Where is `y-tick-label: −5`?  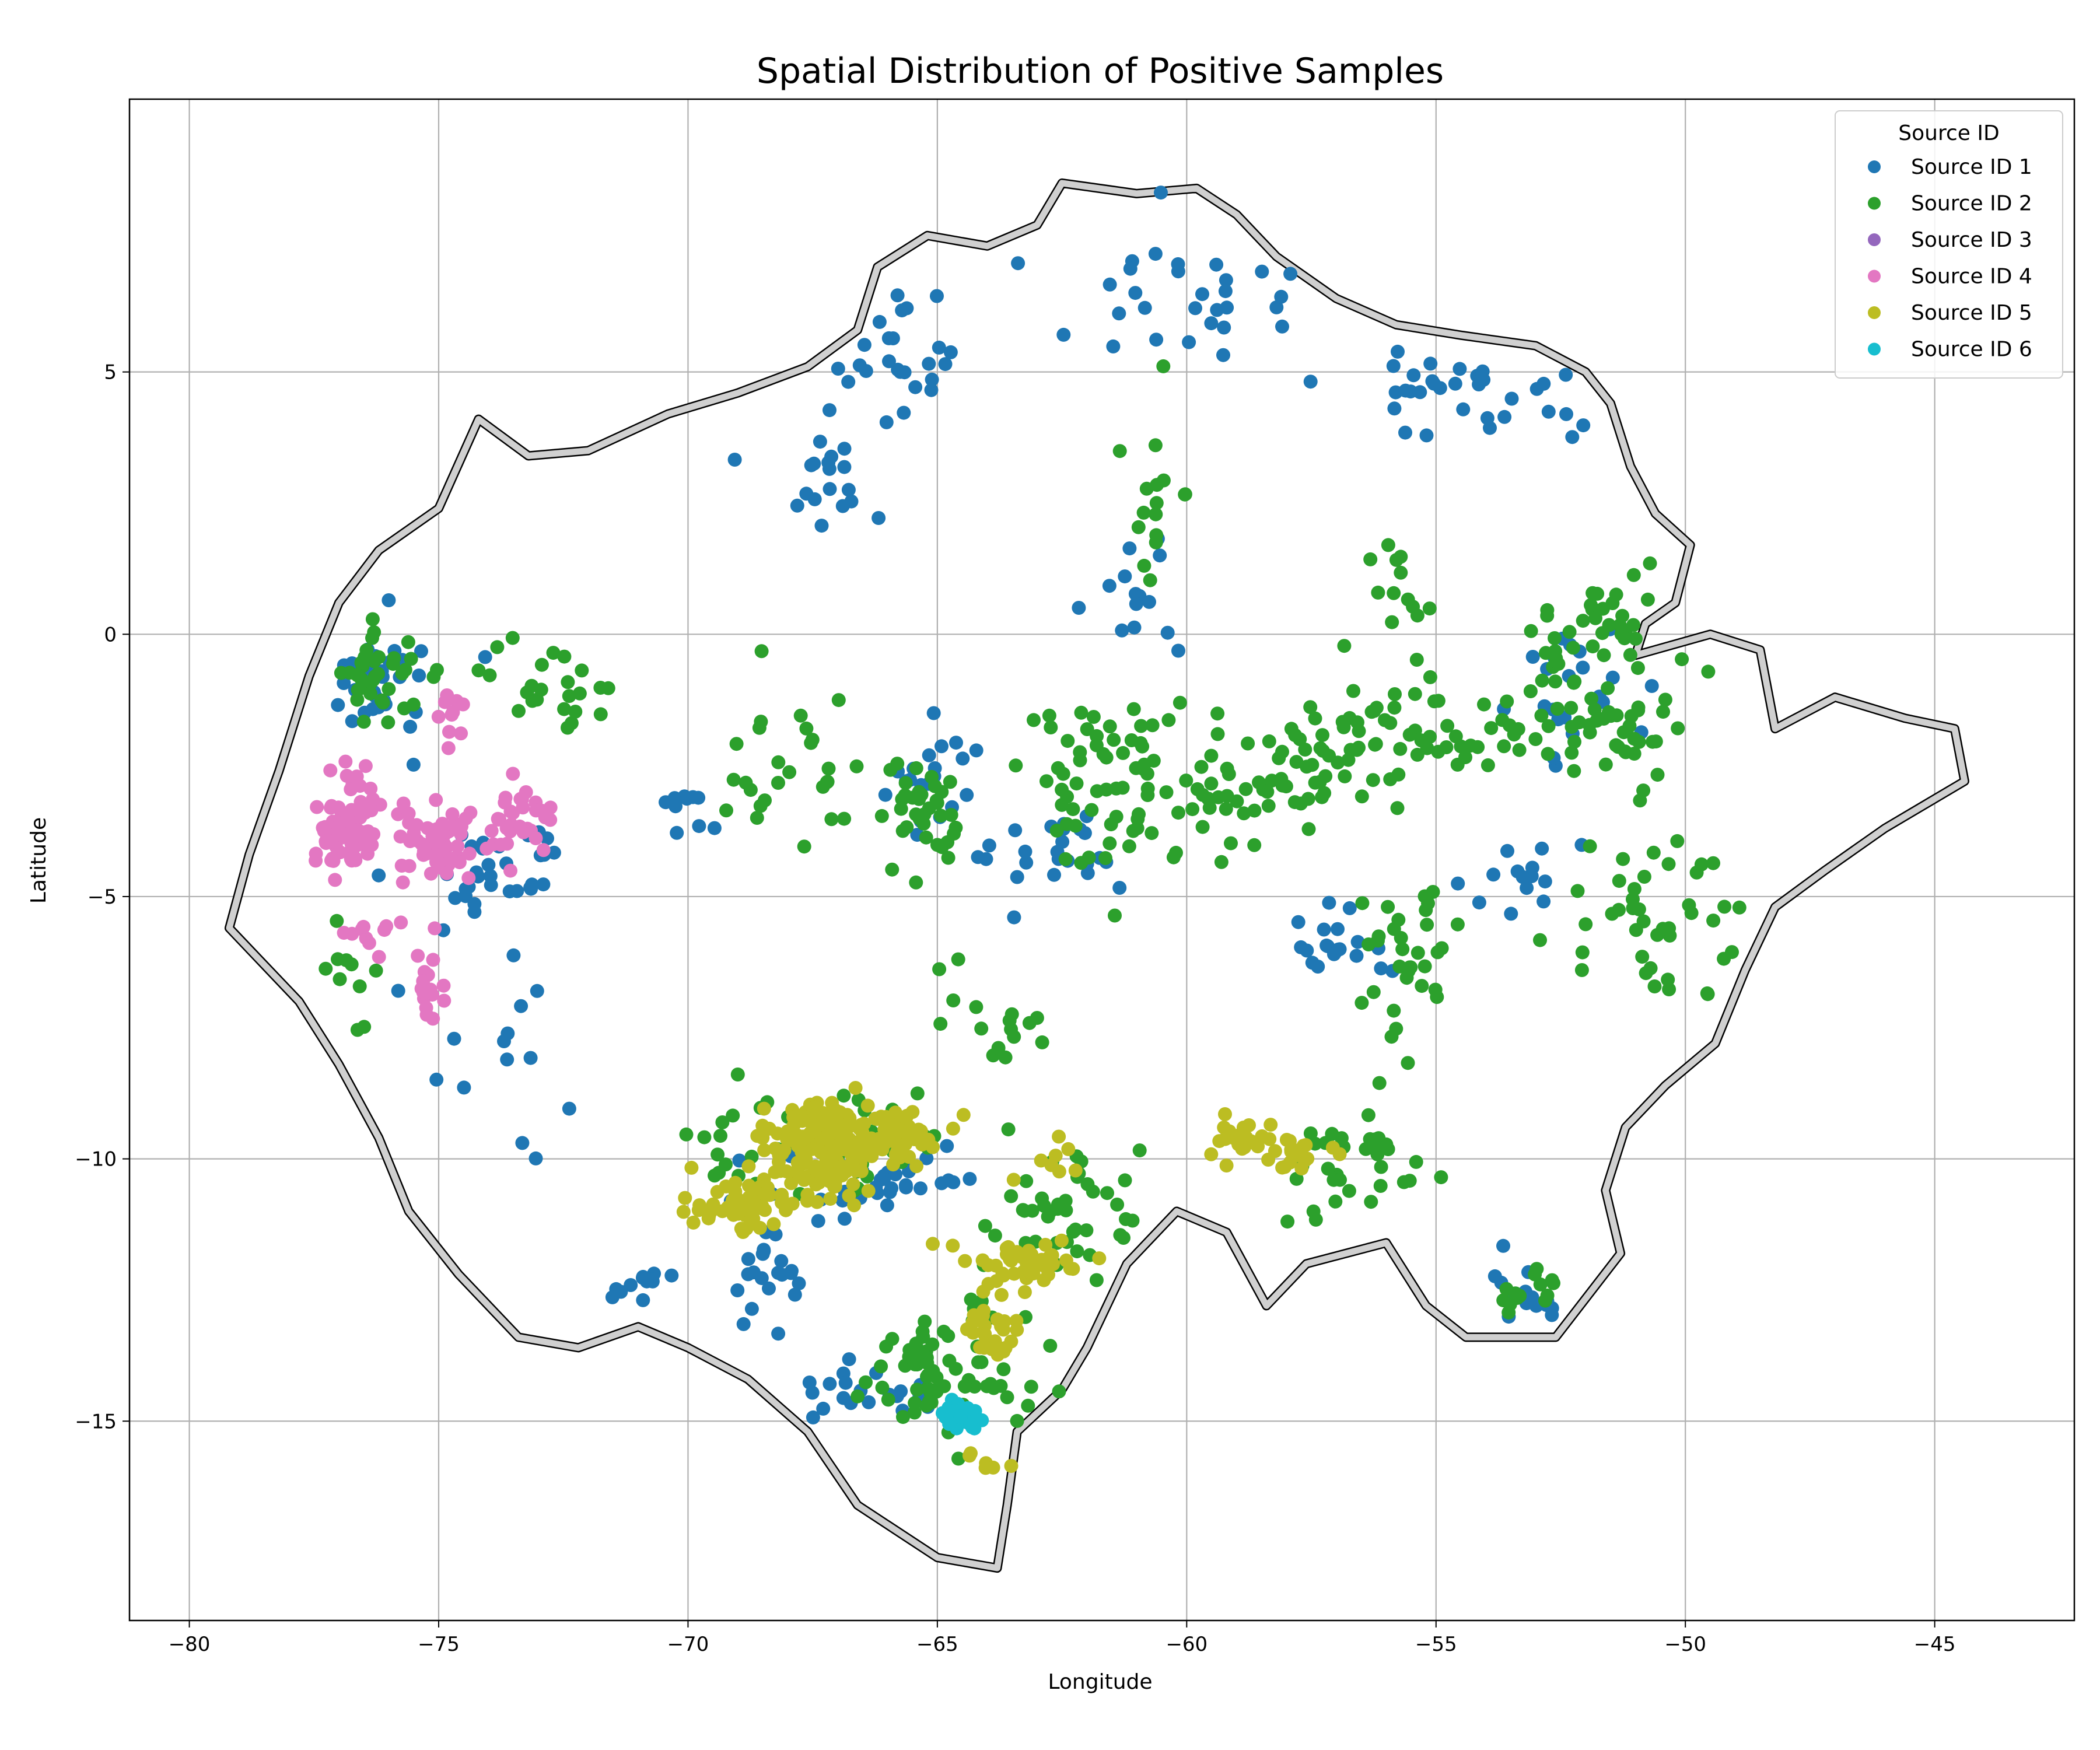 y-tick-label: −5 is located at coordinates (102, 897).